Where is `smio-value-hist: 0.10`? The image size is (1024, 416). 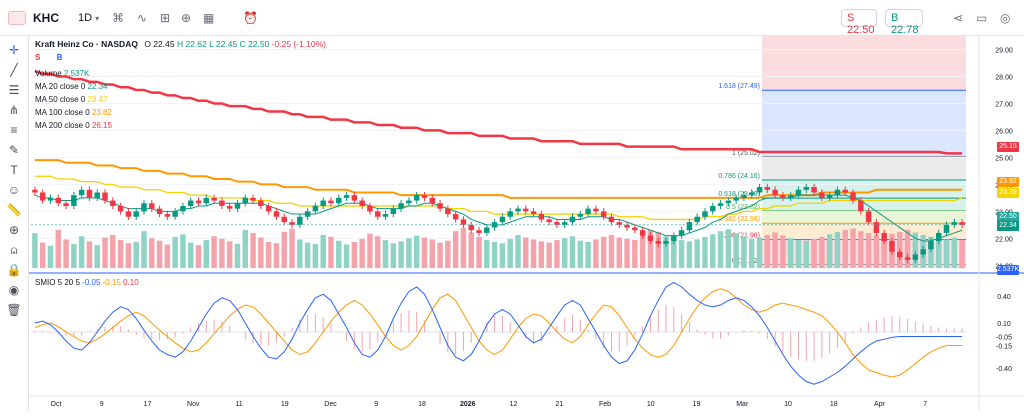
smio-value-hist: 0.10 is located at coordinates (131, 282).